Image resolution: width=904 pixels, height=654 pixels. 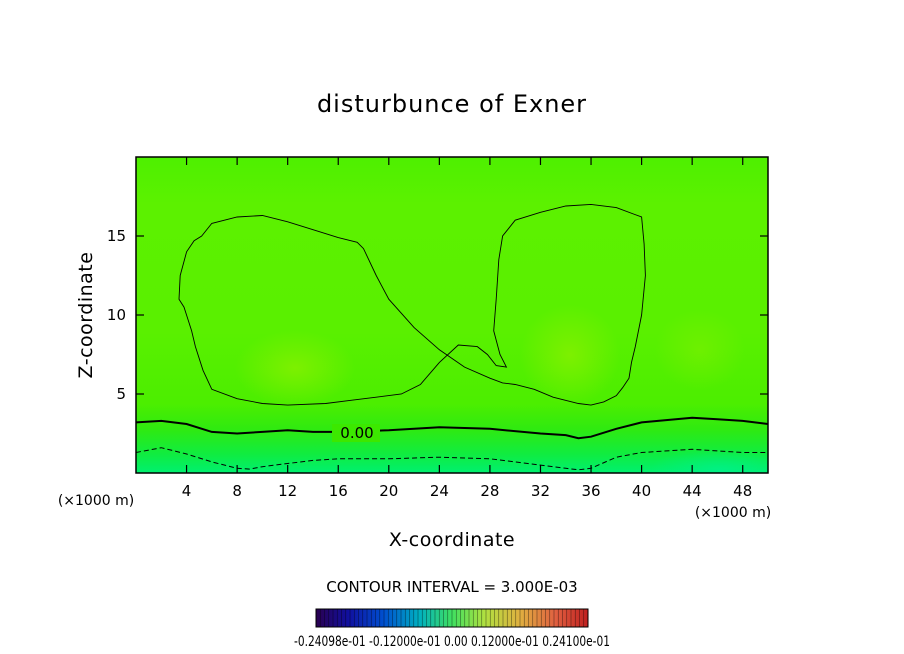 What do you see at coordinates (692, 491) in the screenshot?
I see `x-tick-label: 44` at bounding box center [692, 491].